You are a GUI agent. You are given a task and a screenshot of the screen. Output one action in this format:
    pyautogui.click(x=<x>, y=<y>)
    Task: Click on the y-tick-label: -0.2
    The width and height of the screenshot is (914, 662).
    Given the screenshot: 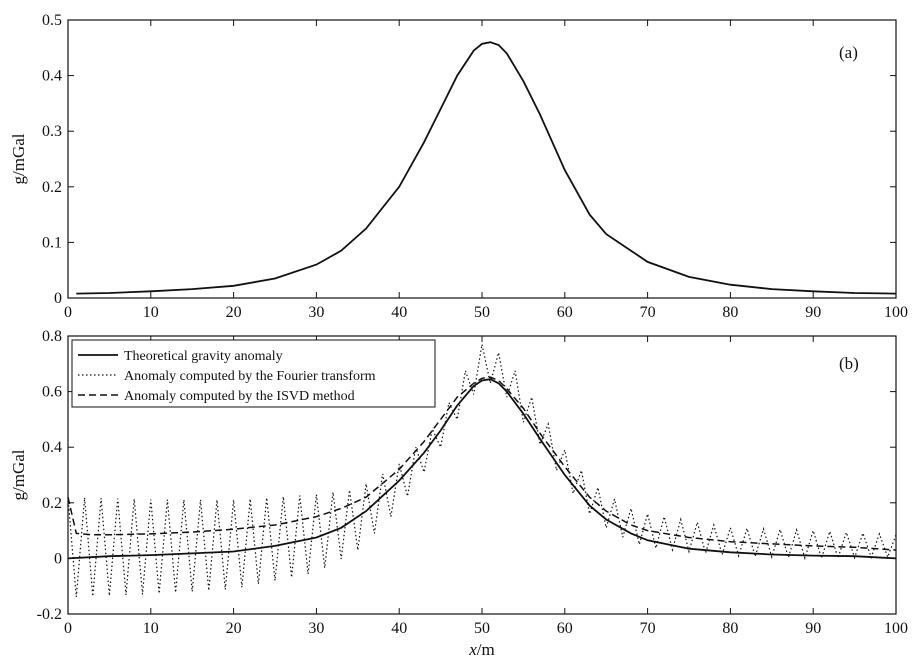 What is the action you would take?
    pyautogui.click(x=49, y=614)
    